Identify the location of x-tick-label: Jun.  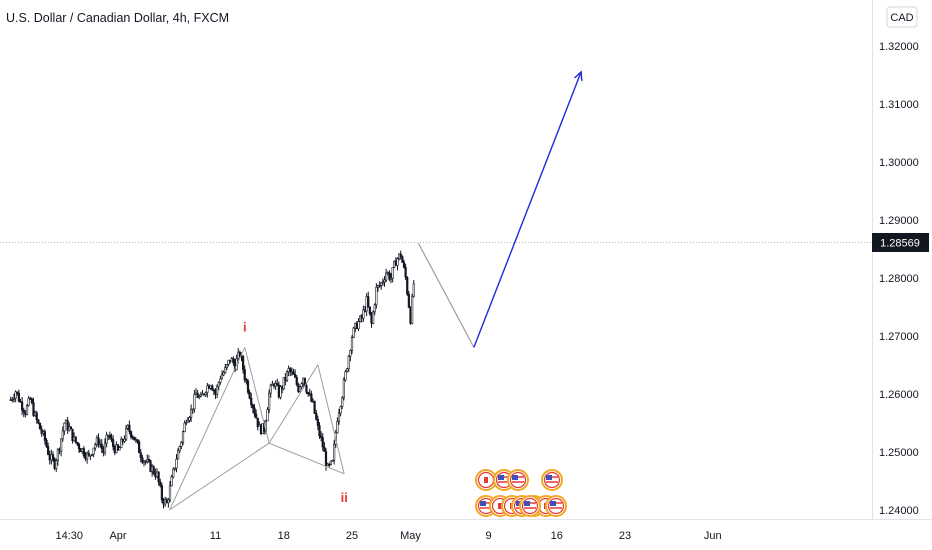
(713, 536).